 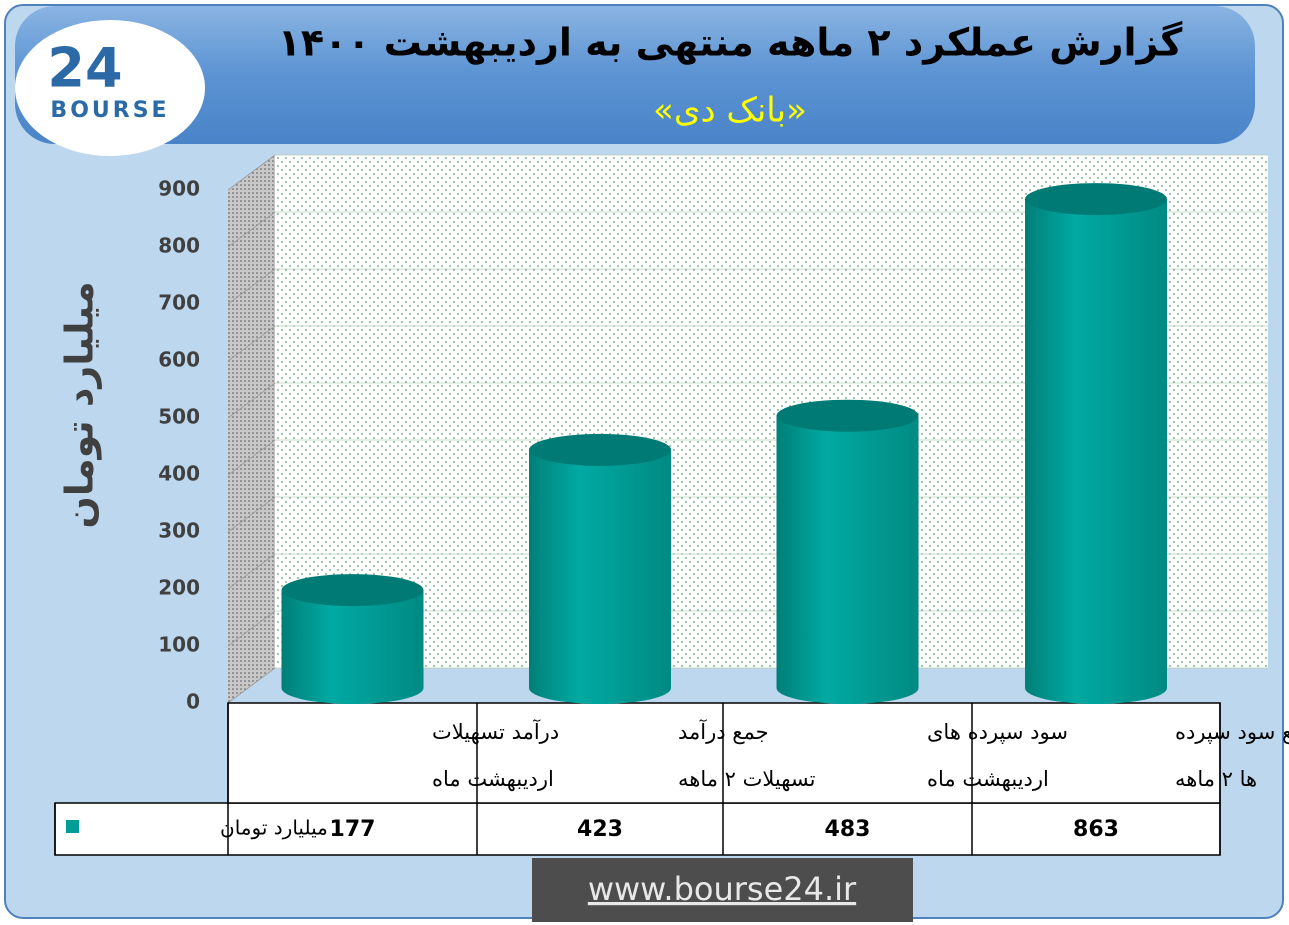 I want to click on y-tick-label: 900, so click(x=179, y=189).